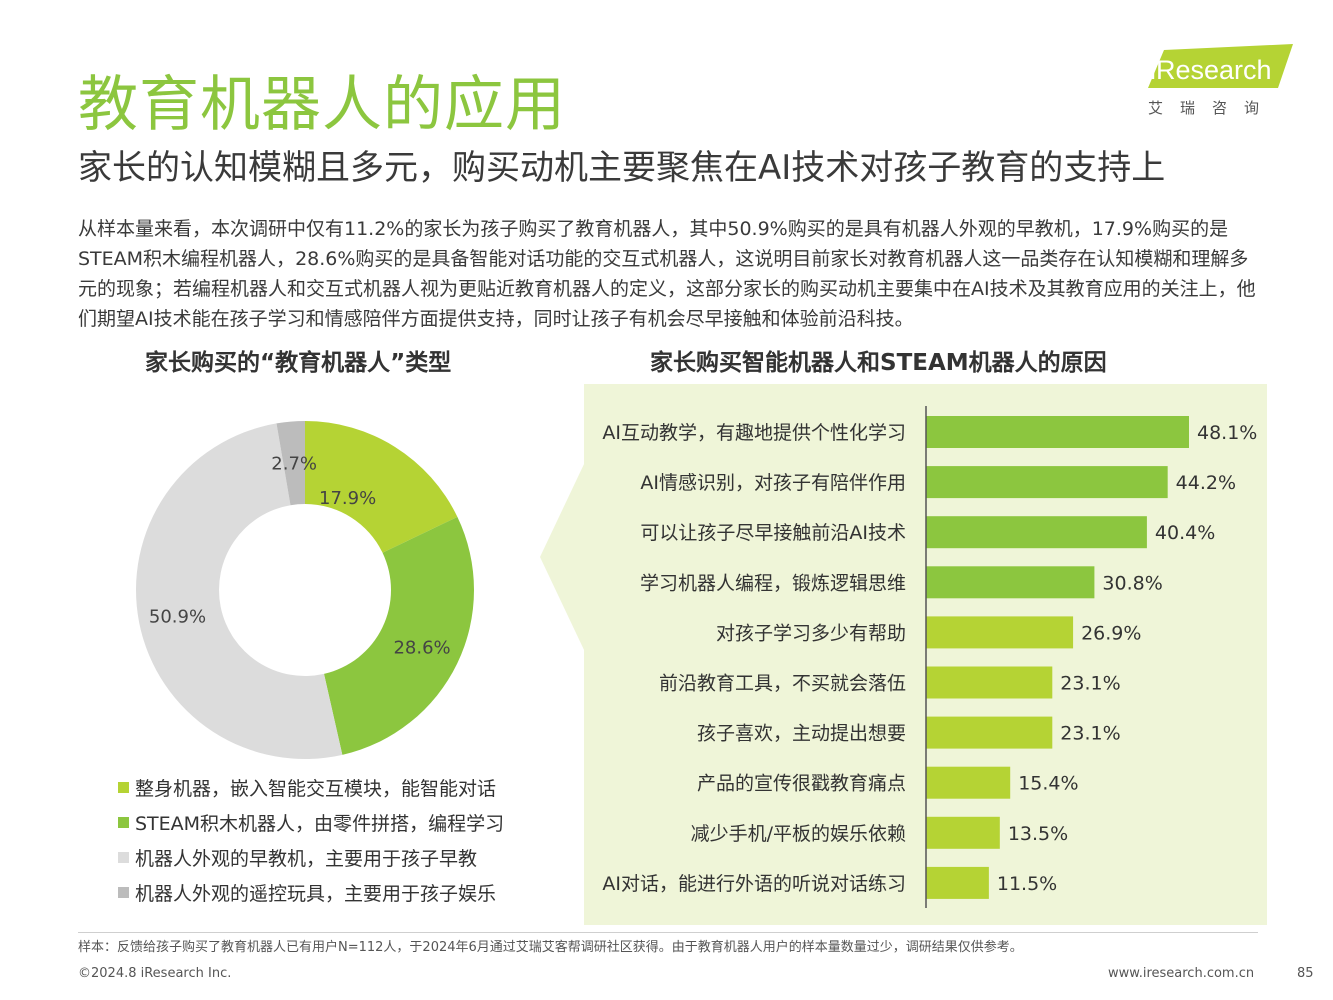  Describe the element at coordinates (1048, 784) in the screenshot. I see `bar-value-label: 15.4%` at that location.